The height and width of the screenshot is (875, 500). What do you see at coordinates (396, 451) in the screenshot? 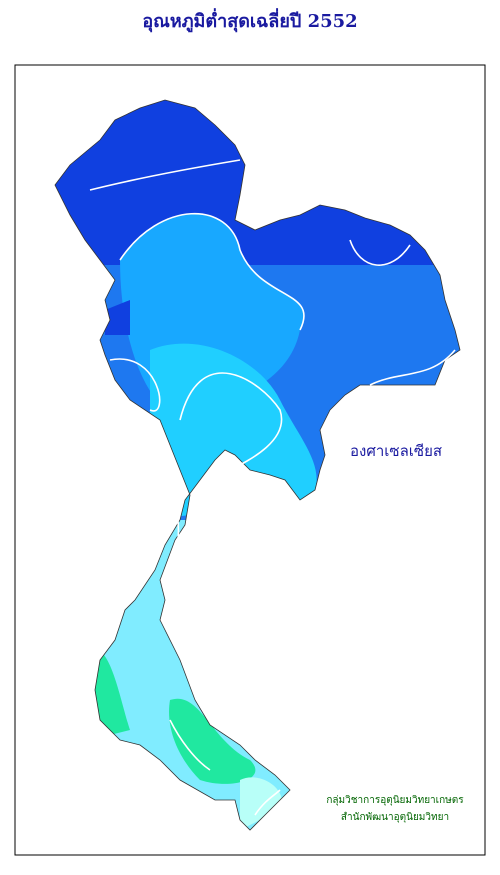
I see `legend-title: องศาเซลเซียส` at bounding box center [396, 451].